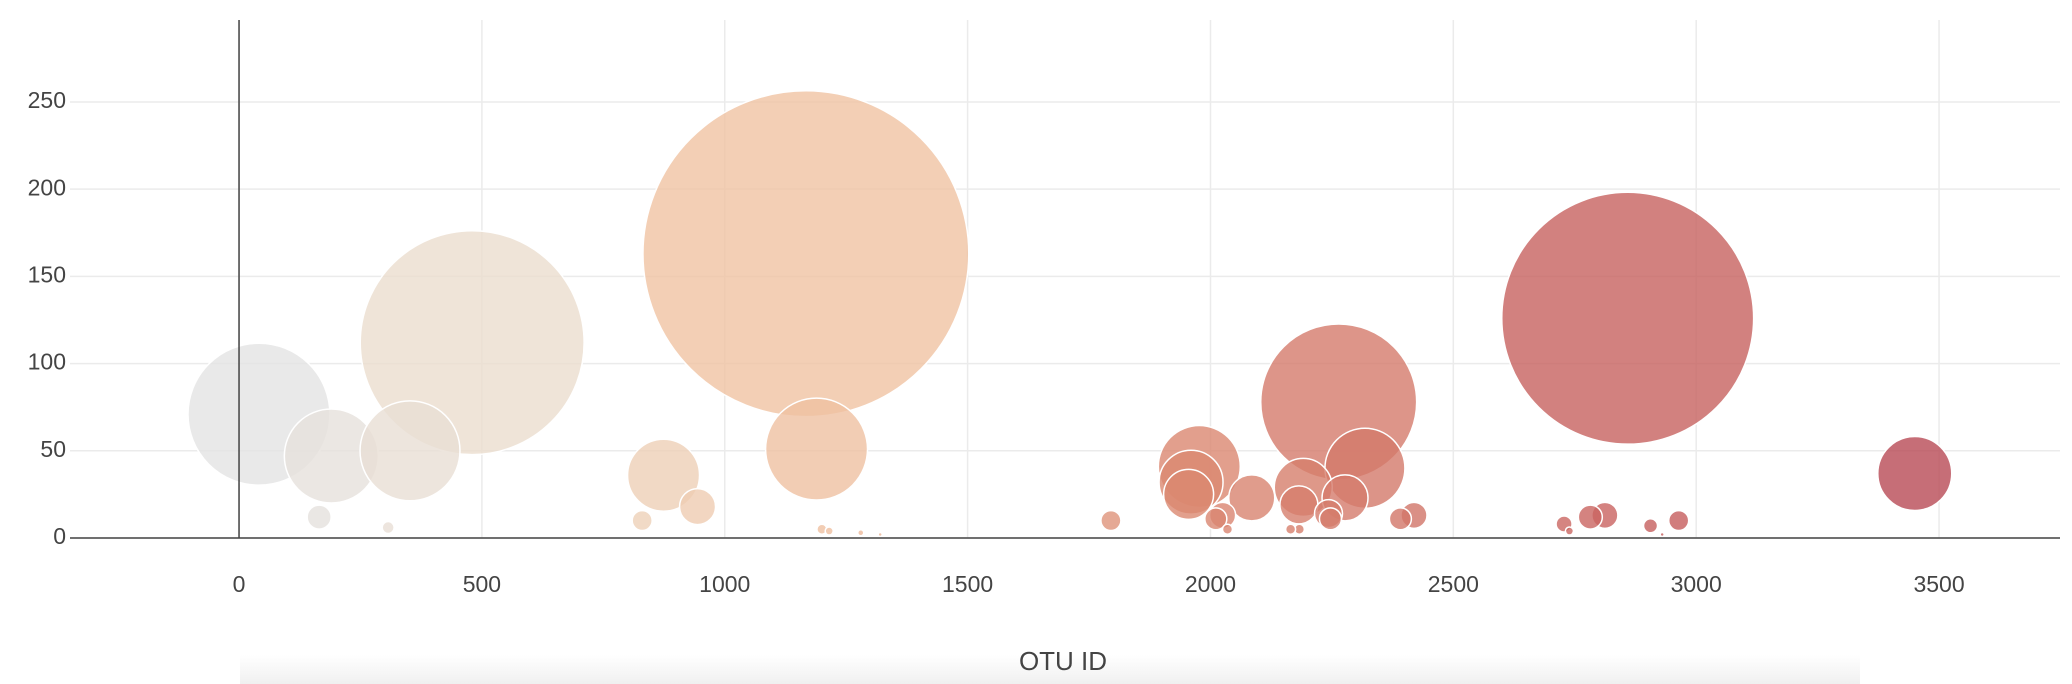 This screenshot has width=2072, height=684. What do you see at coordinates (59, 536) in the screenshot?
I see `y-tick-label: 0` at bounding box center [59, 536].